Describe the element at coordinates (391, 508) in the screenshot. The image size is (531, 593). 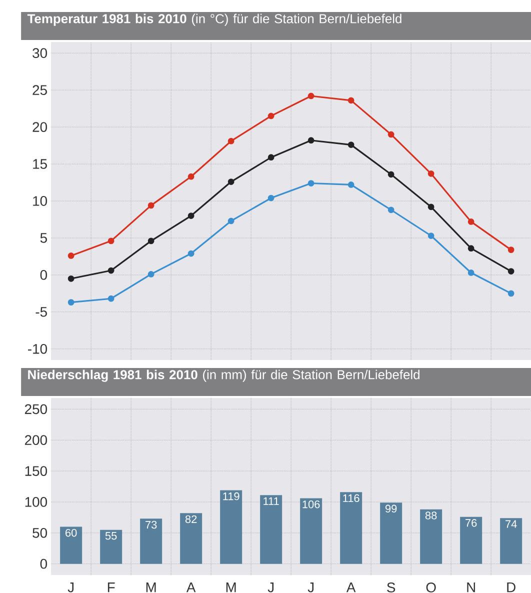
I see `data-label: 99` at that location.